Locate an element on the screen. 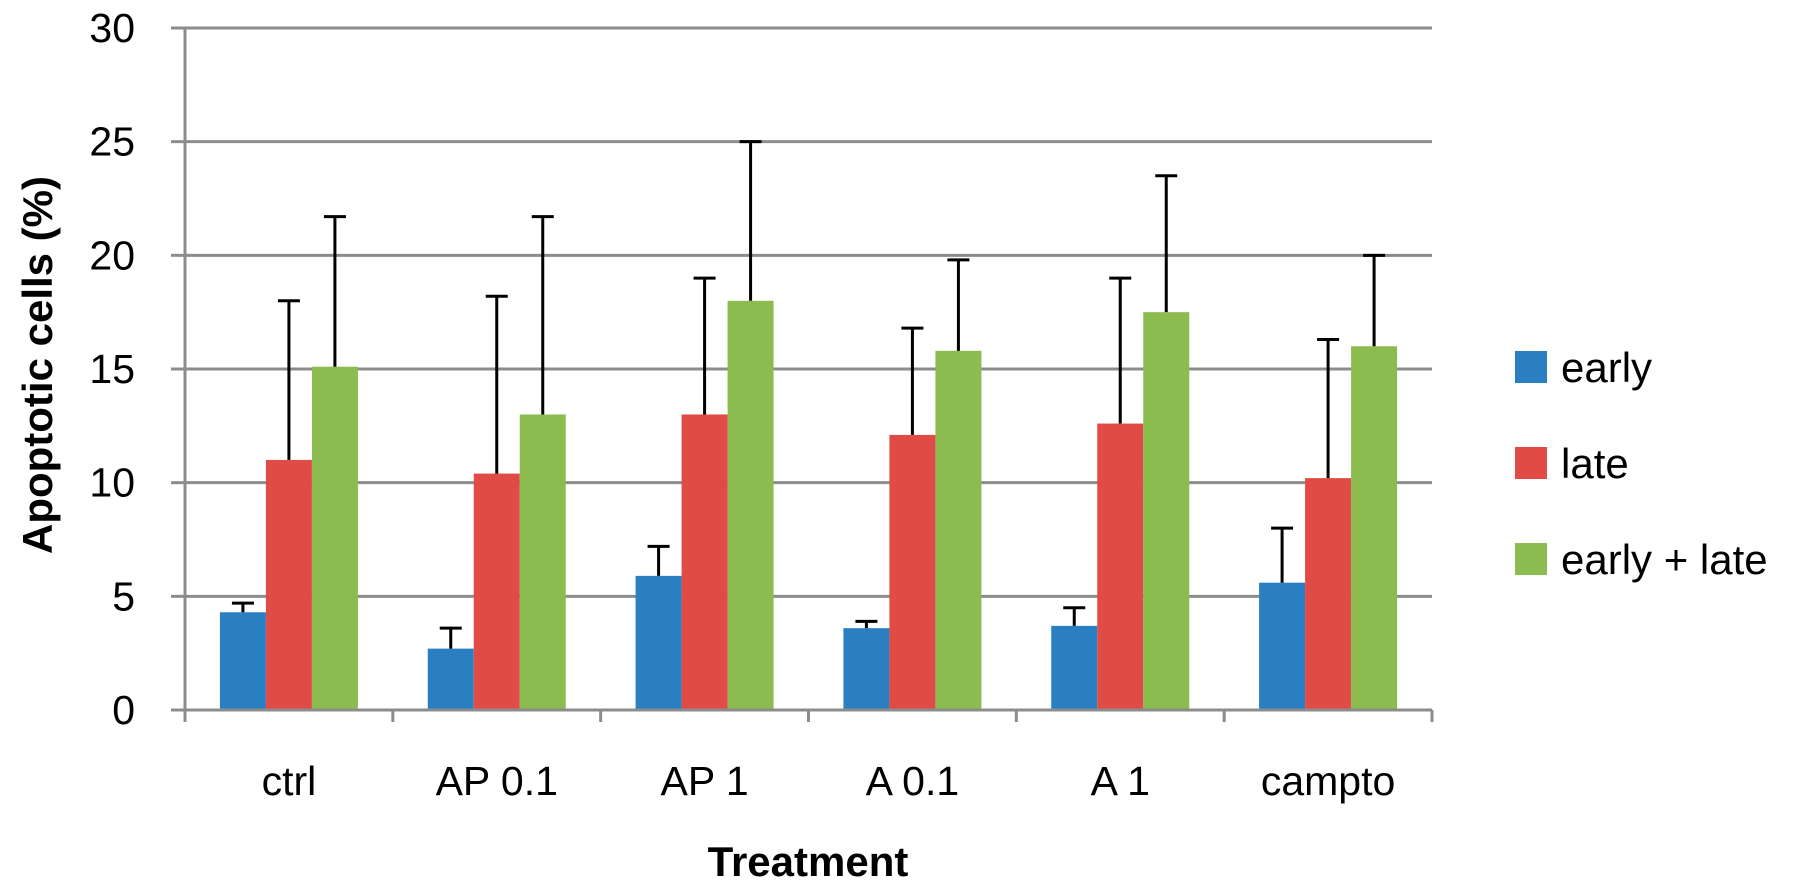 The image size is (1810, 882). y-tick-label: 0 is located at coordinates (123, 710).